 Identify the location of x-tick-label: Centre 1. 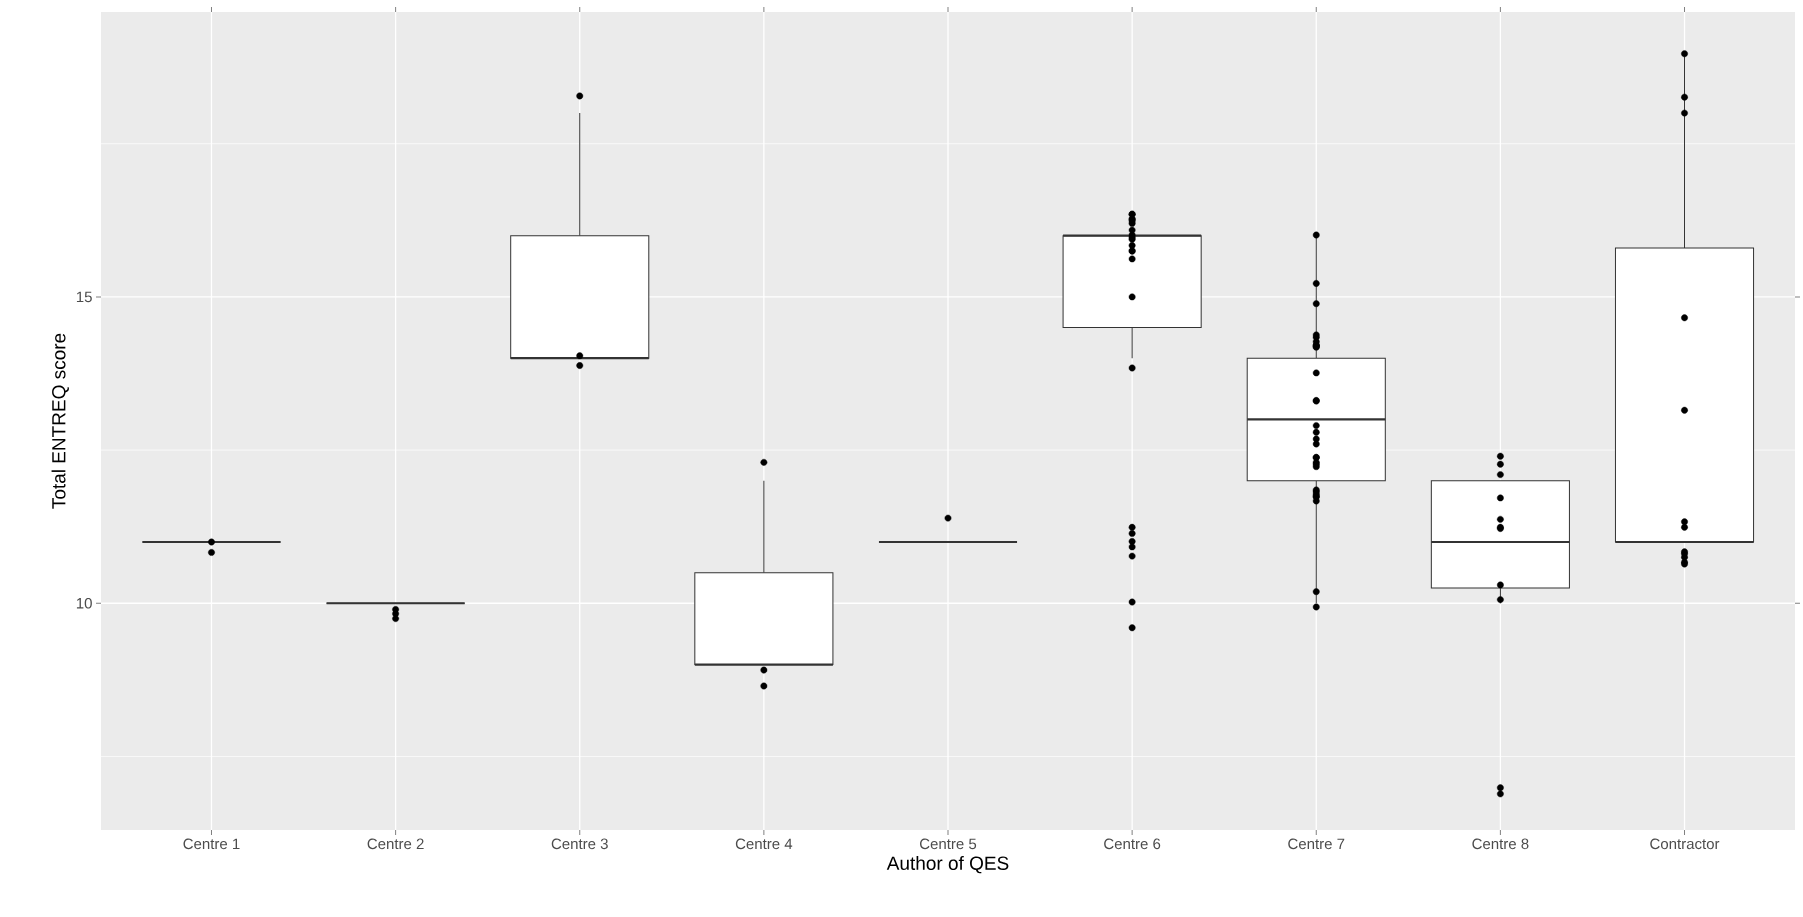
(211, 844).